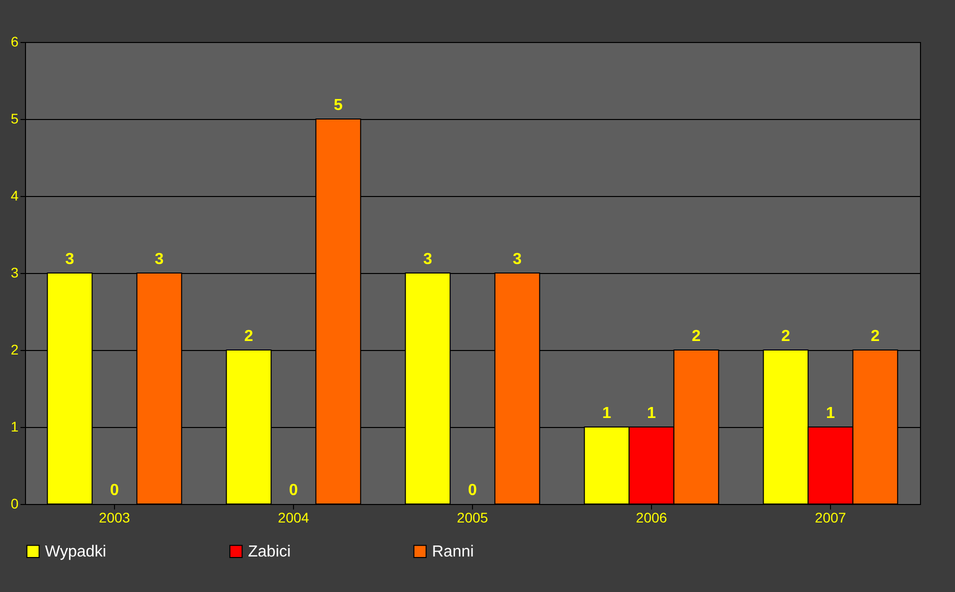 The width and height of the screenshot is (955, 592). Describe the element at coordinates (114, 518) in the screenshot. I see `x-tick-label: 2003` at that location.